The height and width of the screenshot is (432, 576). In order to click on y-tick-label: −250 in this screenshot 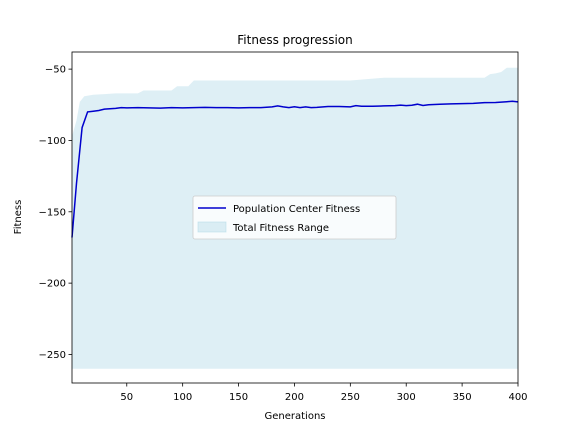, I will do `click(52, 355)`.